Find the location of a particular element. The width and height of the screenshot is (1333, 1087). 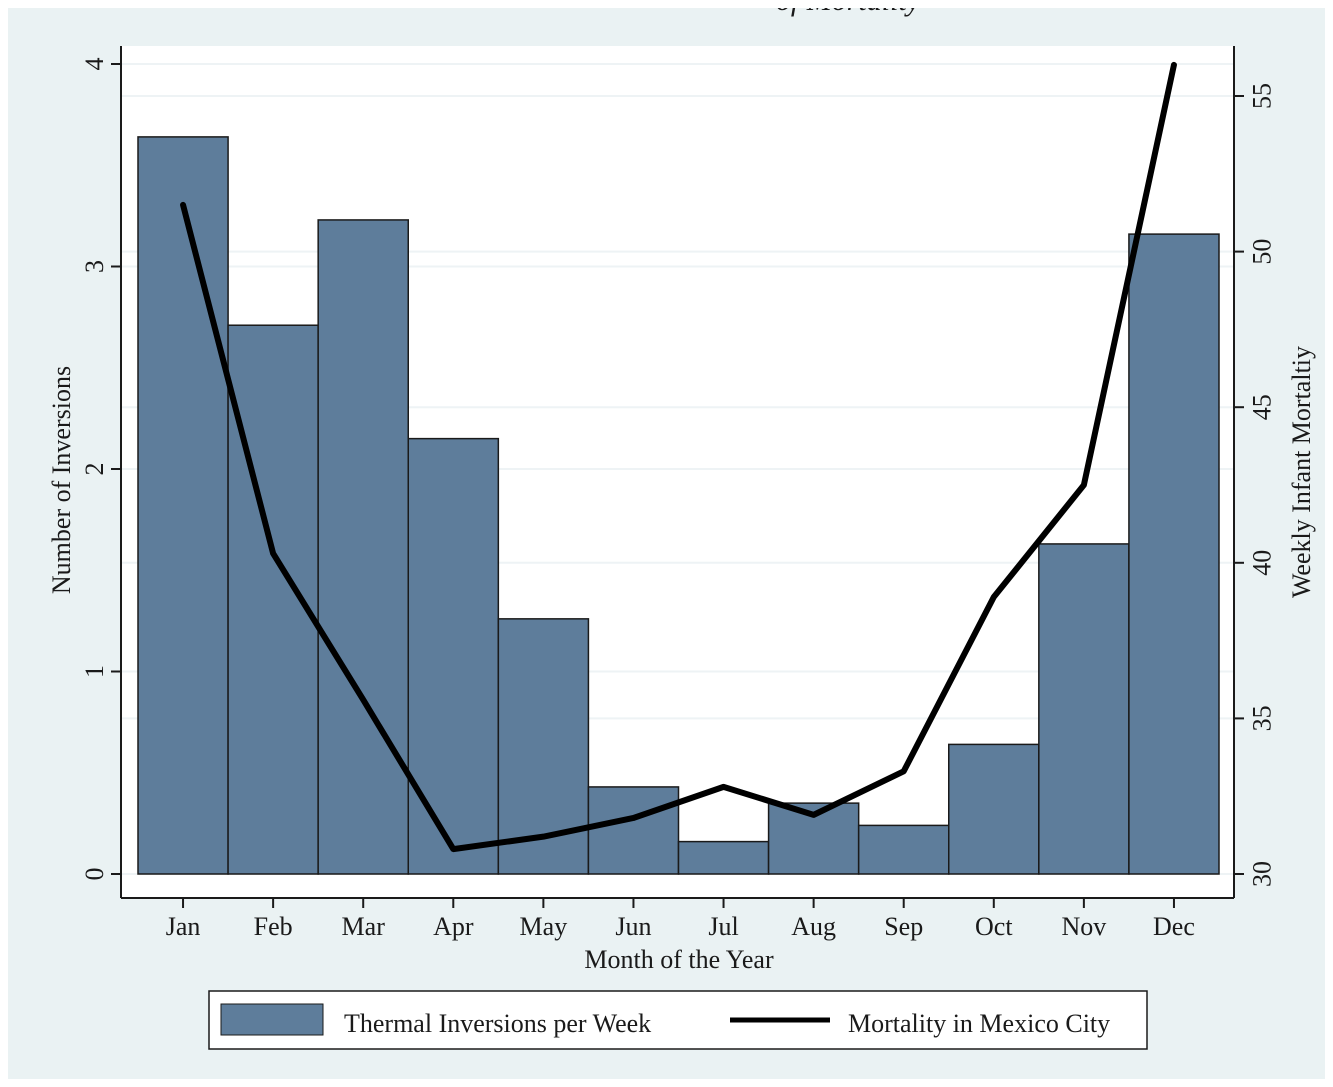

x-axis-title: Month of the Year is located at coordinates (679, 959).